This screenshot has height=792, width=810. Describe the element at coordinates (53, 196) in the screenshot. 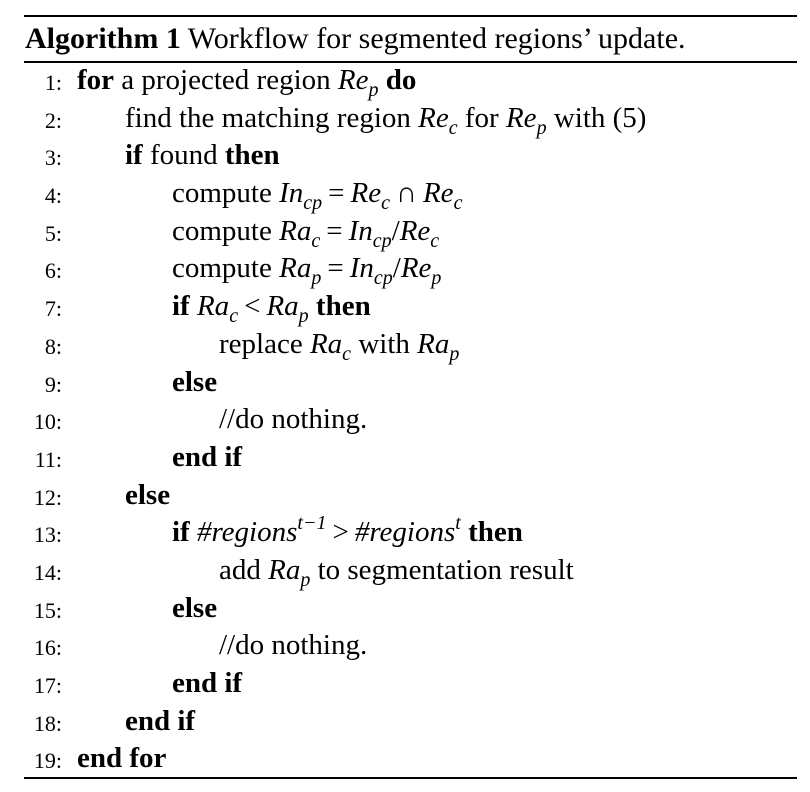

I see `line-number: 4:` at that location.